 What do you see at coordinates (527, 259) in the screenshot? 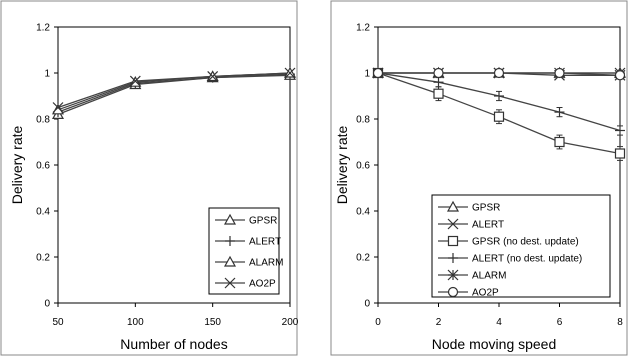
I see `legend-label: ALERT (no dest. update)` at bounding box center [527, 259].